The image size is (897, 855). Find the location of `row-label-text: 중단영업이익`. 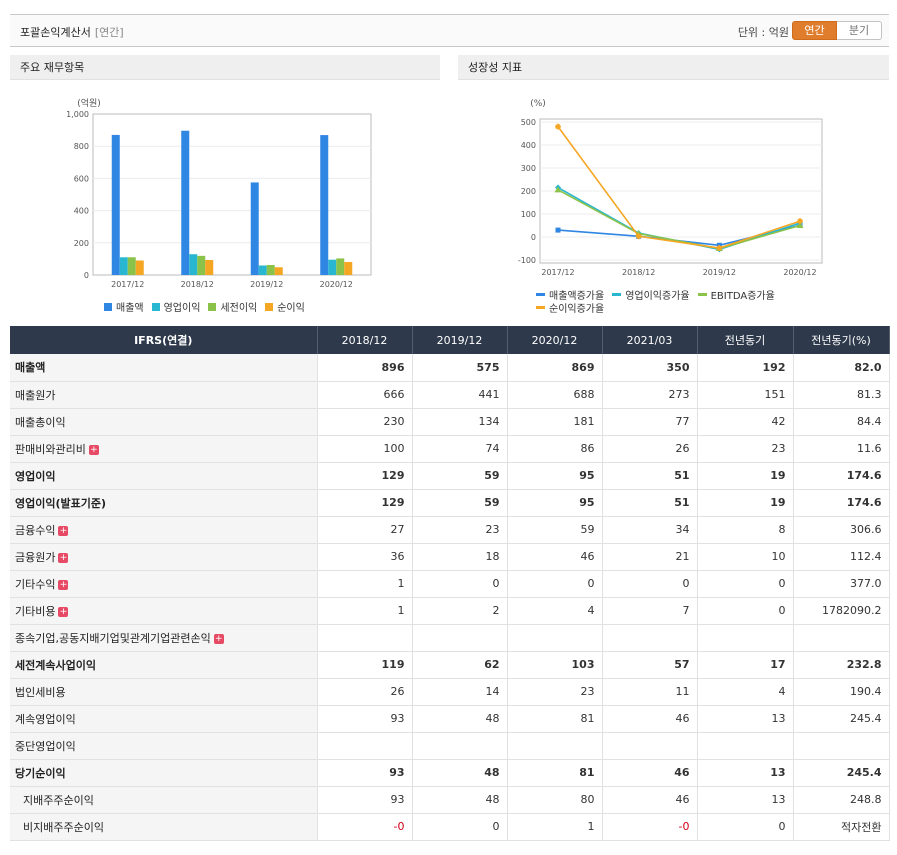

row-label-text: 중단영업이익 is located at coordinates (45, 746).